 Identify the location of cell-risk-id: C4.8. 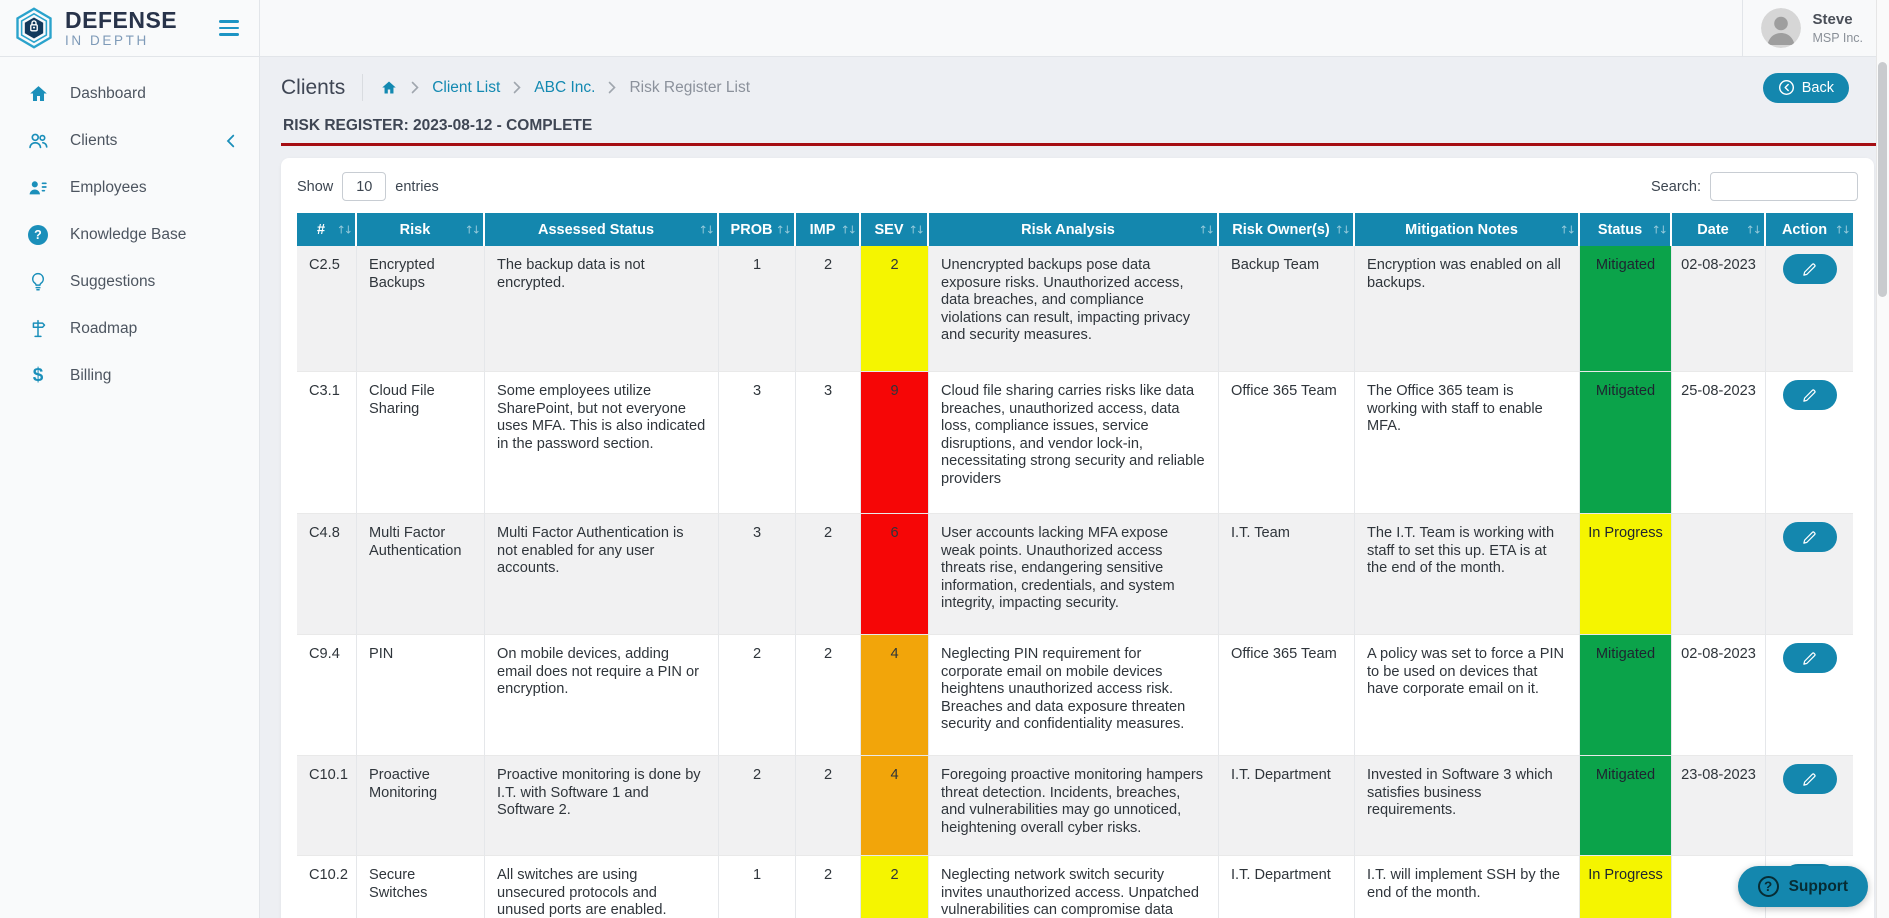
(327, 574).